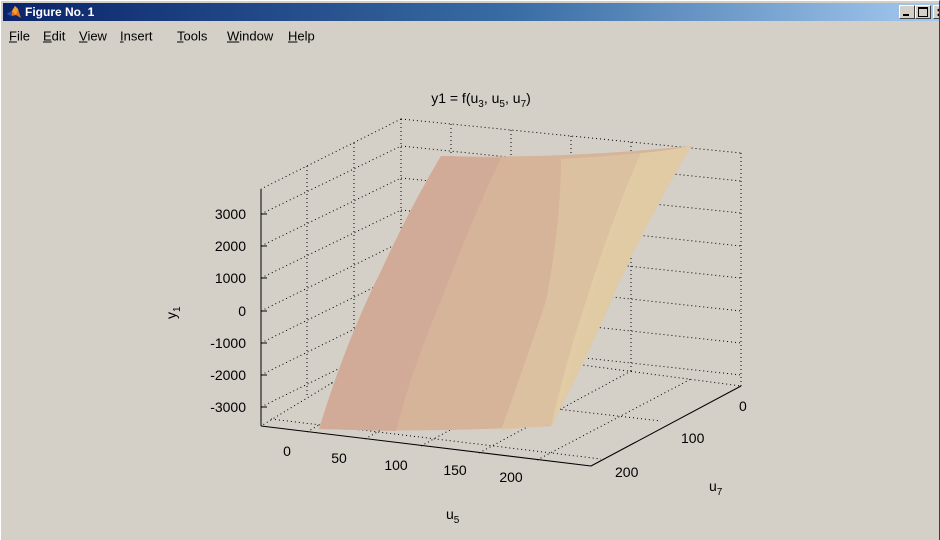  What do you see at coordinates (693, 438) in the screenshot?
I see `y-tick-label: 100` at bounding box center [693, 438].